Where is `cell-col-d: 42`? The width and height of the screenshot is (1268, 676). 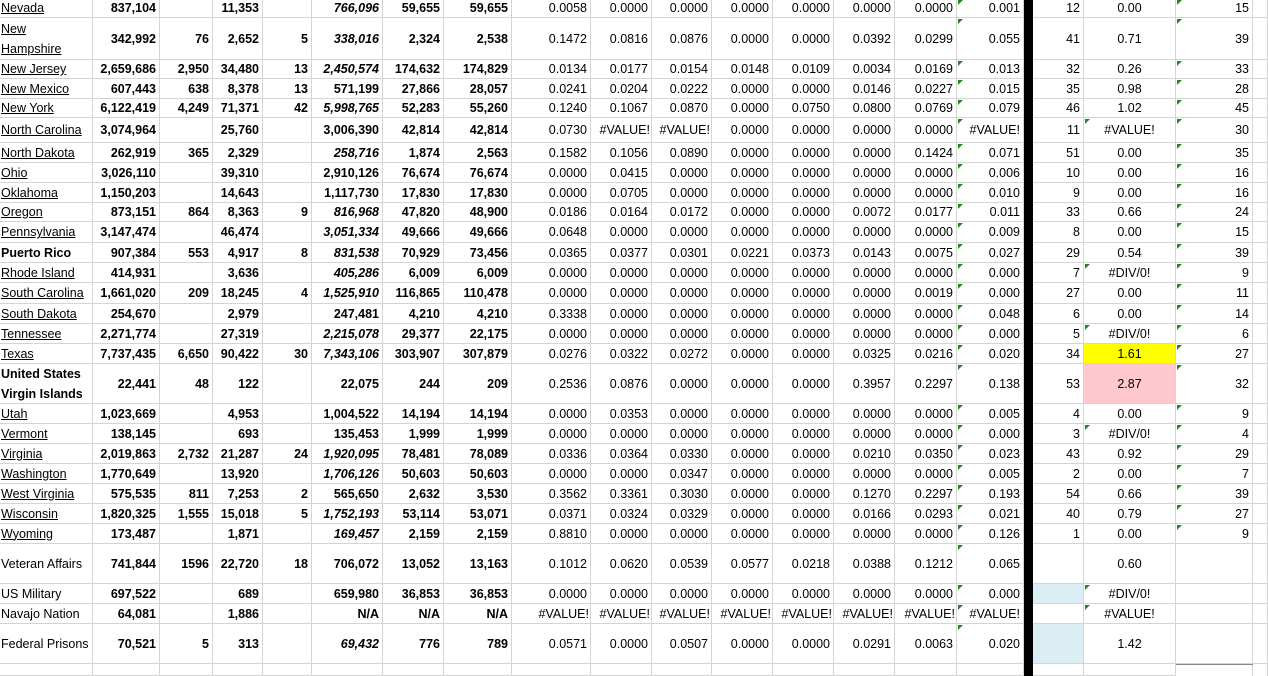 cell-col-d: 42 is located at coordinates (287, 108).